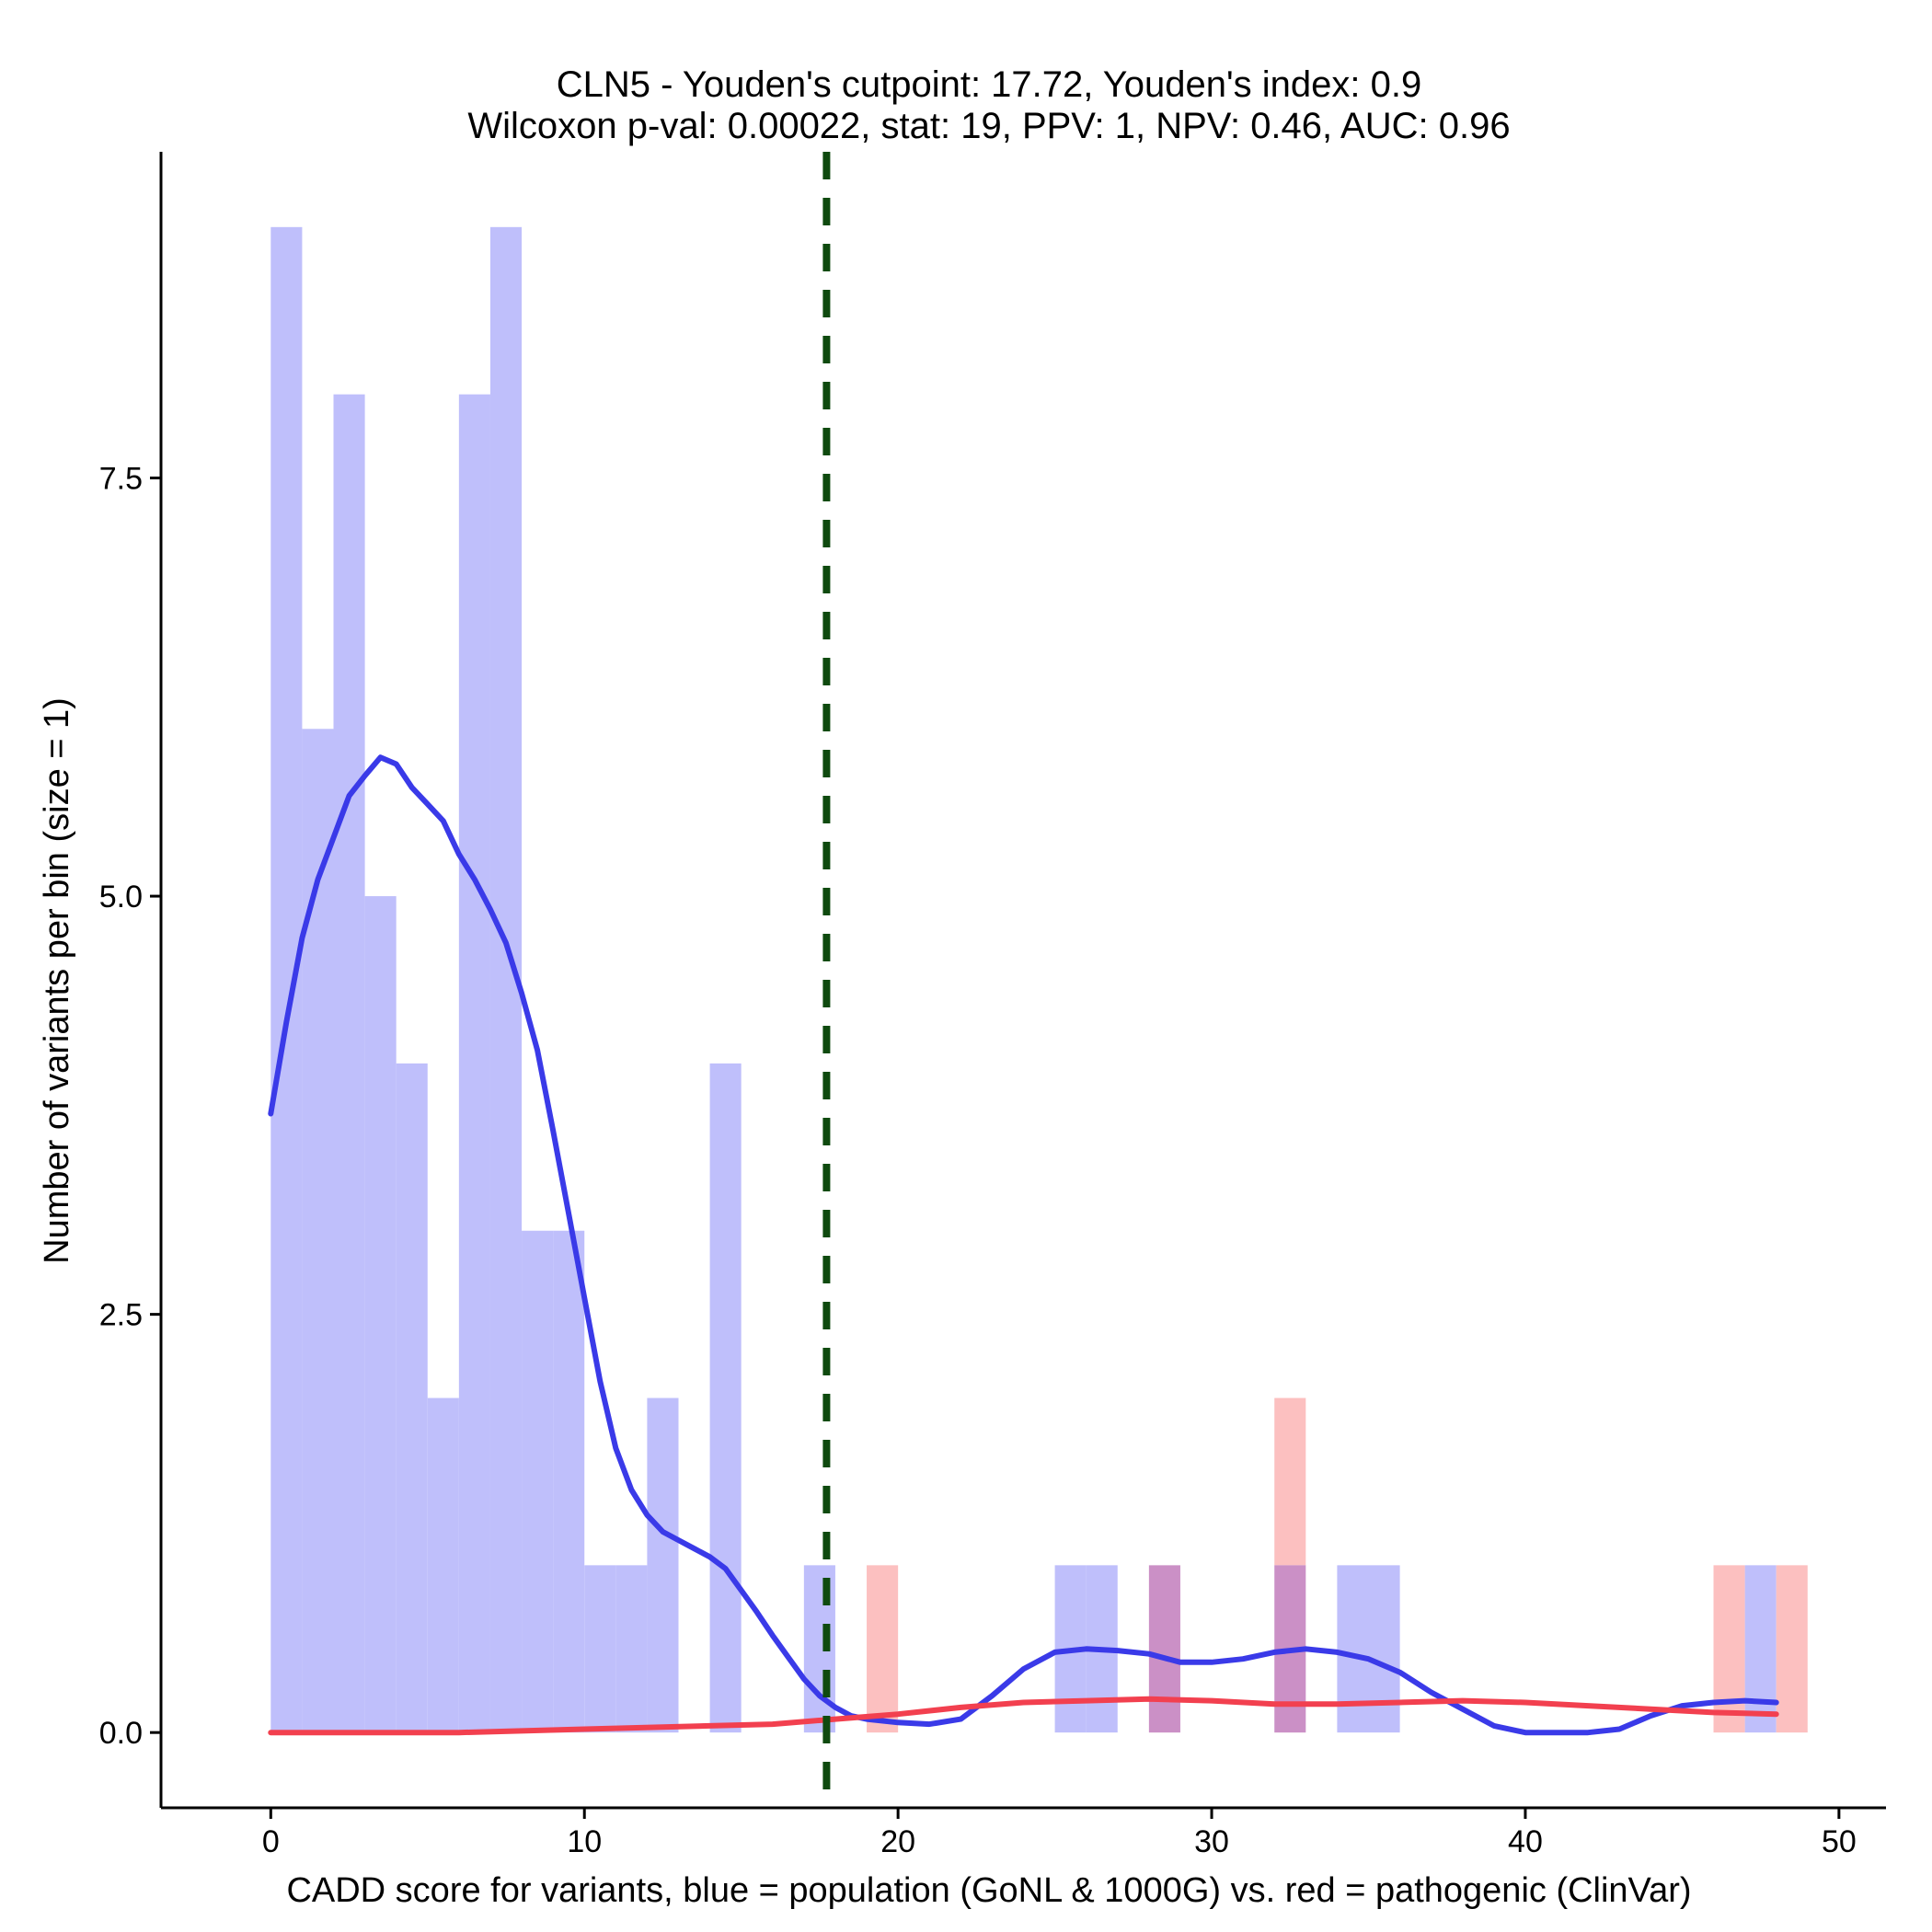  I want to click on y-axis-label: Number of variants per bin (size = 1), so click(57, 980).